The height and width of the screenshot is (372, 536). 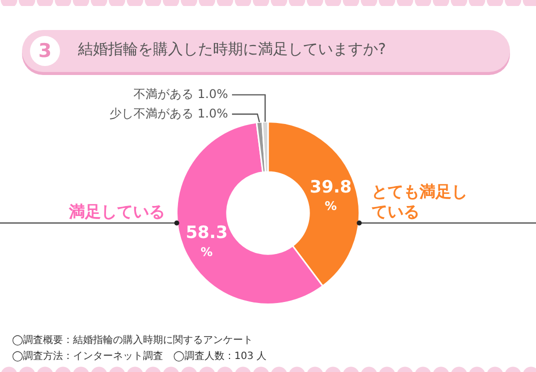 What do you see at coordinates (133, 340) in the screenshot?
I see `text: ◯調査概要：結婚指輪の購入時期に関するアンケート` at bounding box center [133, 340].